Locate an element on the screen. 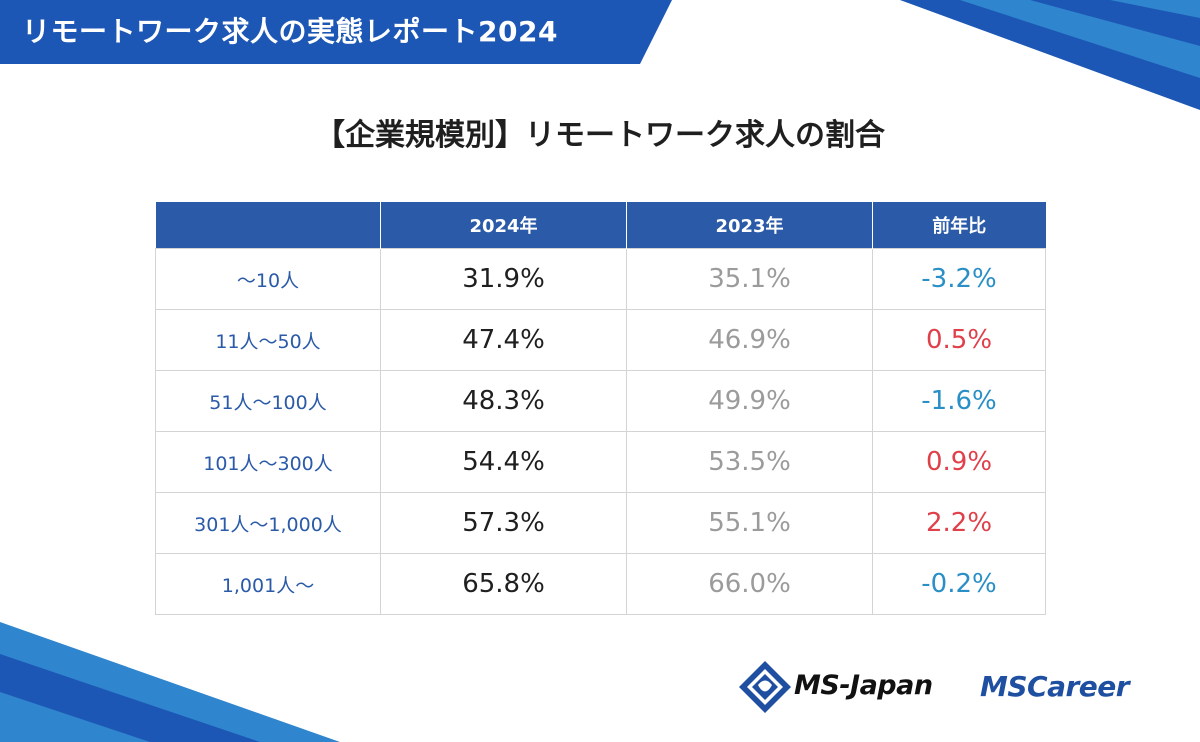 Image resolution: width=1200 pixels, height=742 pixels. value-2023-cell: 55.1% is located at coordinates (749, 523).